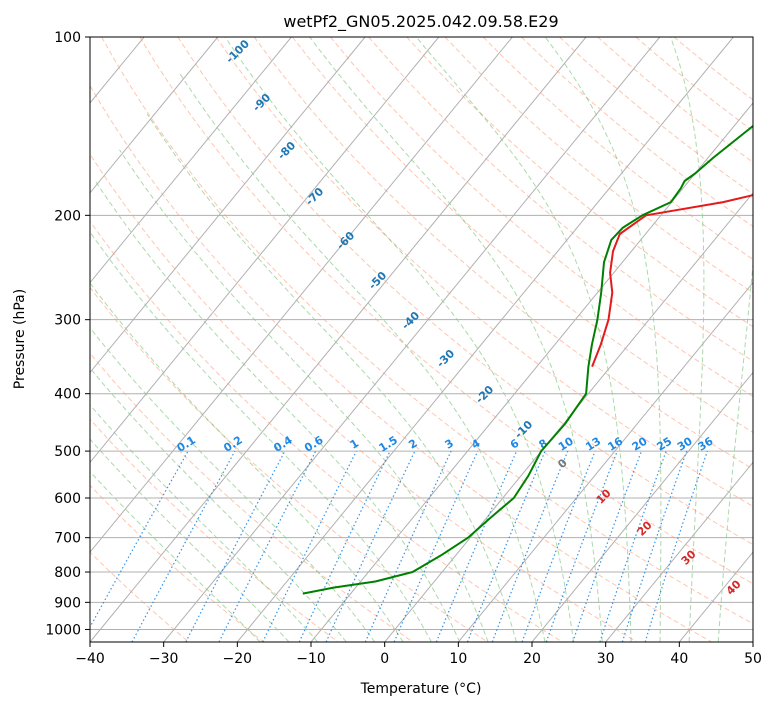 The image size is (775, 708). I want to click on isotherm-label: -40, so click(410, 320).